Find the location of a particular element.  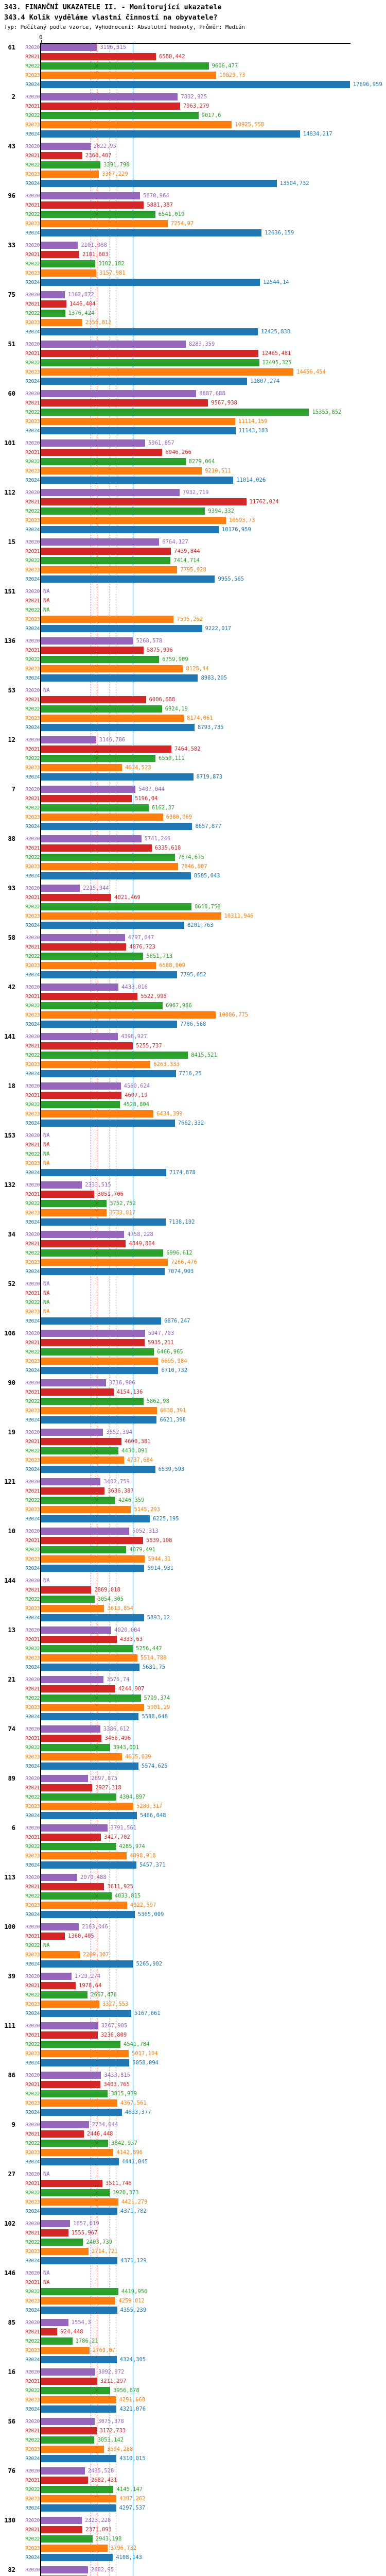

bar-row: R2024 8983,205 is located at coordinates (193, 678).